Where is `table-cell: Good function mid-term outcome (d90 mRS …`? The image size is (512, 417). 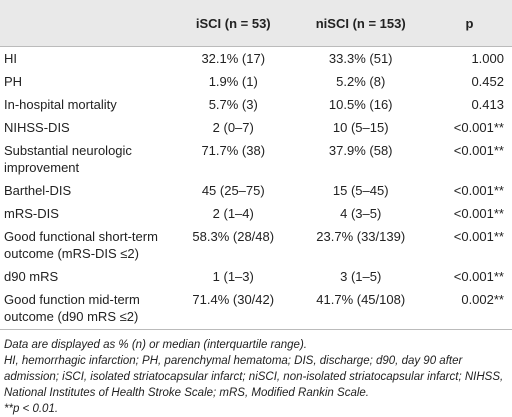 table-cell: Good function mid-term outcome (d90 mRS … is located at coordinates (86, 309).